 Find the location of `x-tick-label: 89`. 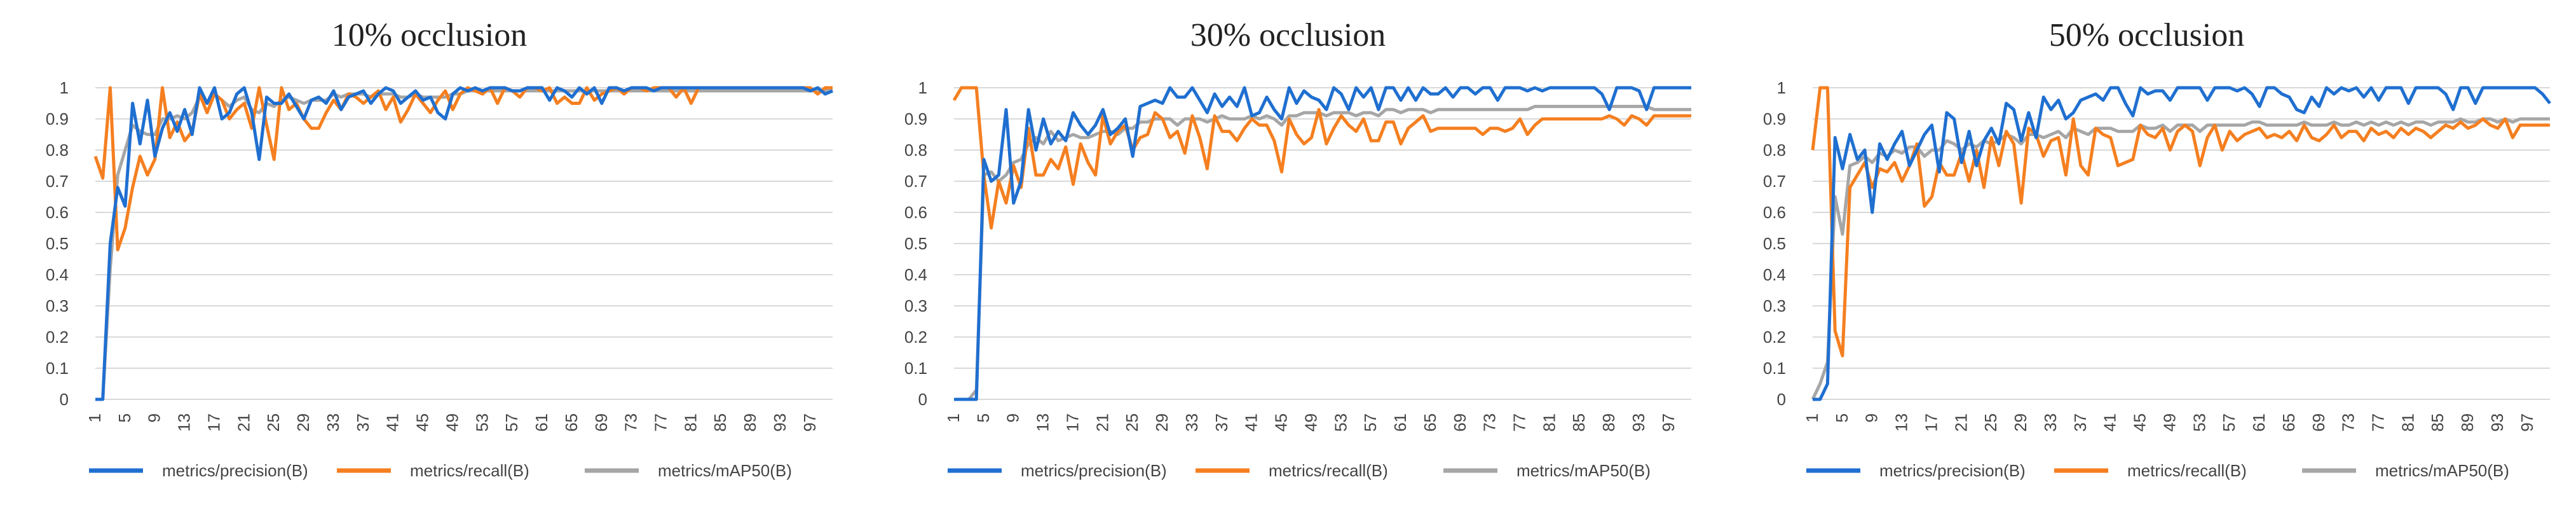

x-tick-label: 89 is located at coordinates (2467, 422).